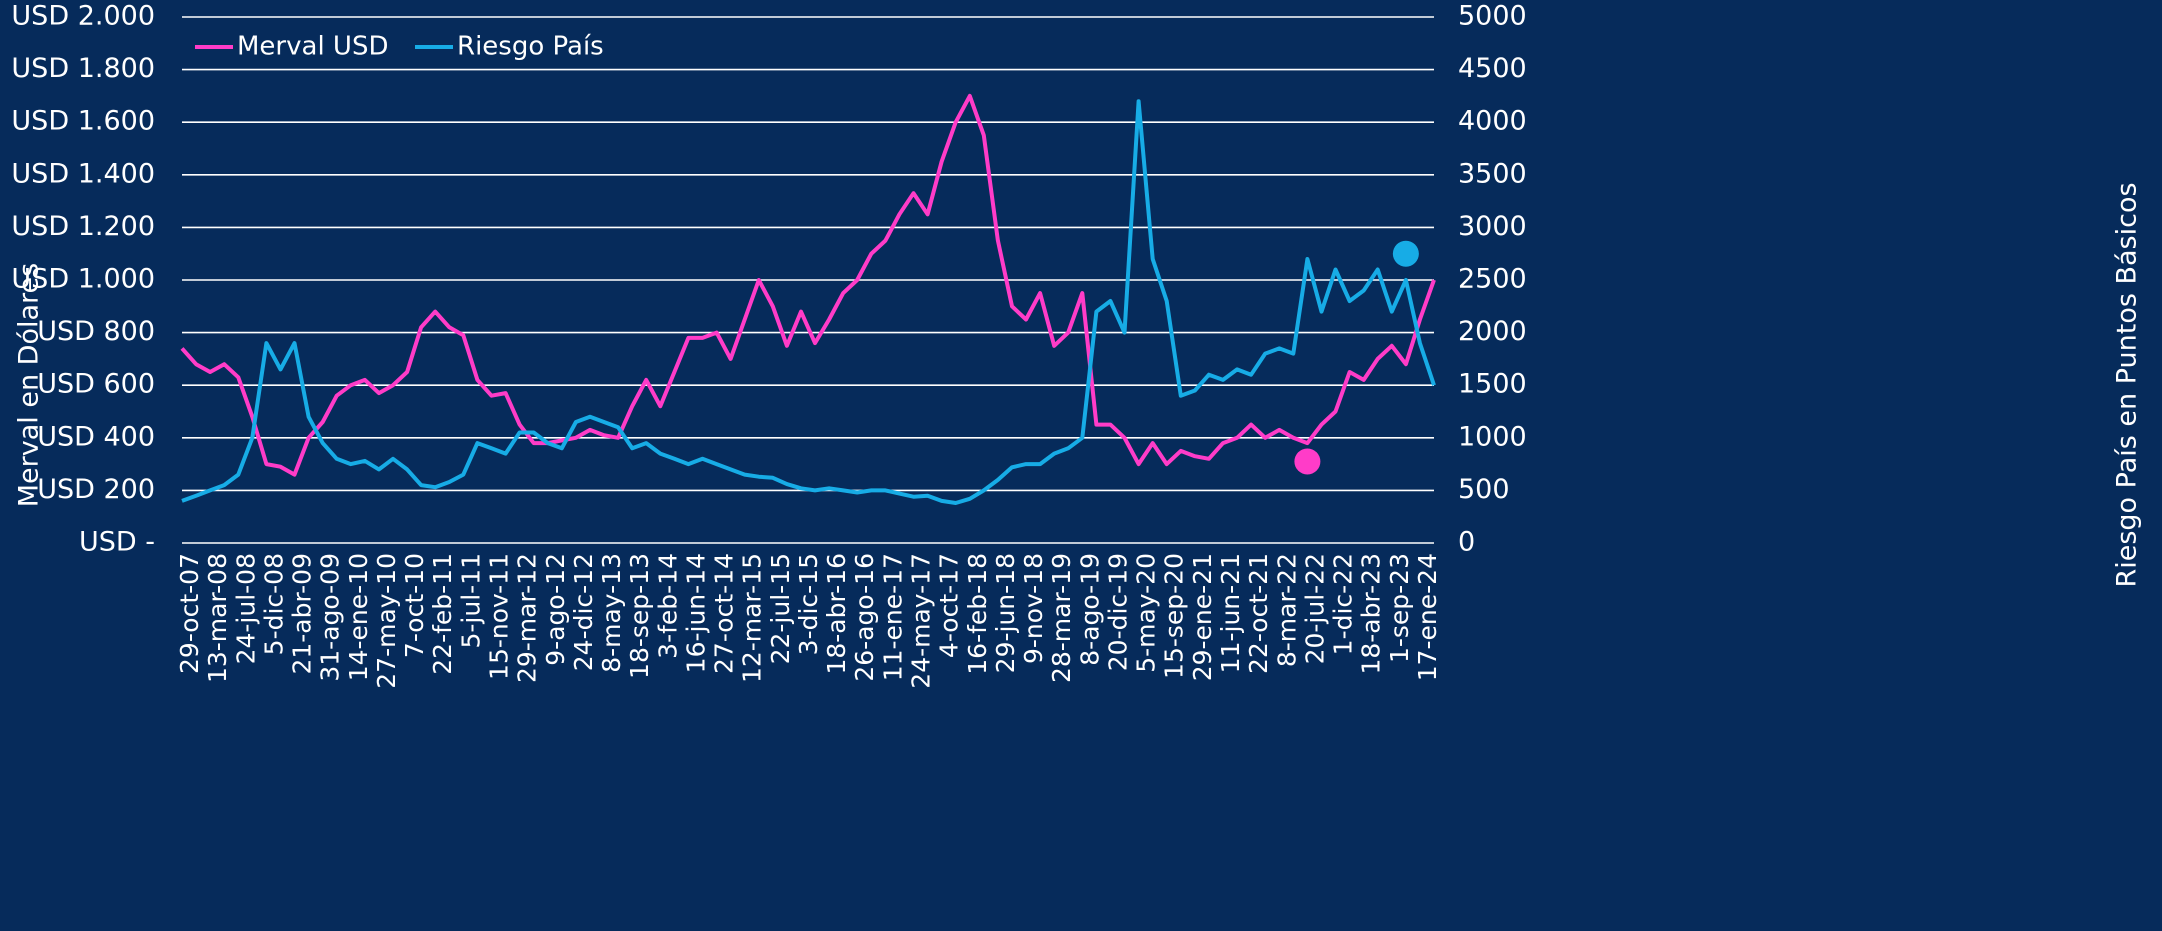  Describe the element at coordinates (1484, 489) in the screenshot. I see `y2-tick-label: 500` at that location.